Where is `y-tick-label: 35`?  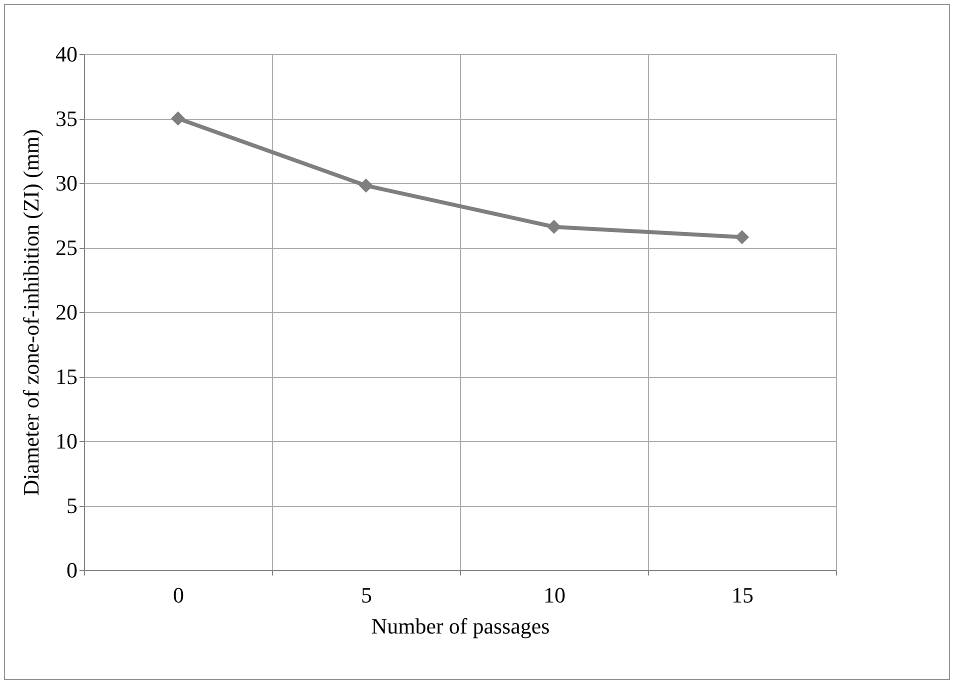
y-tick-label: 35 is located at coordinates (67, 118).